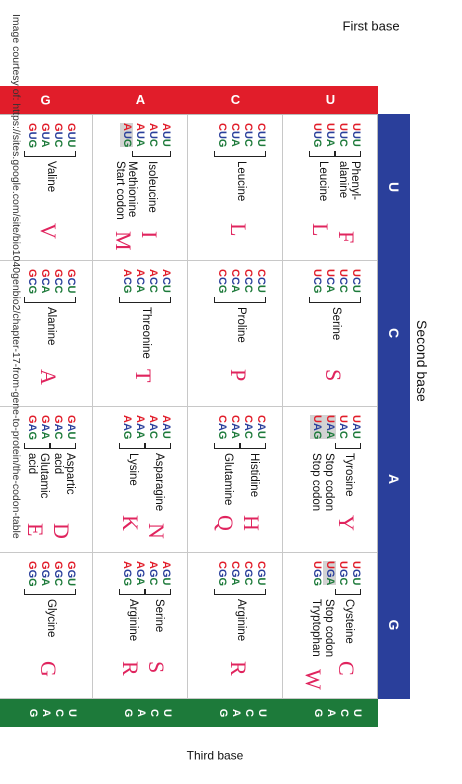  Describe the element at coordinates (152, 281) in the screenshot. I see `codon-acc: ACC` at that location.